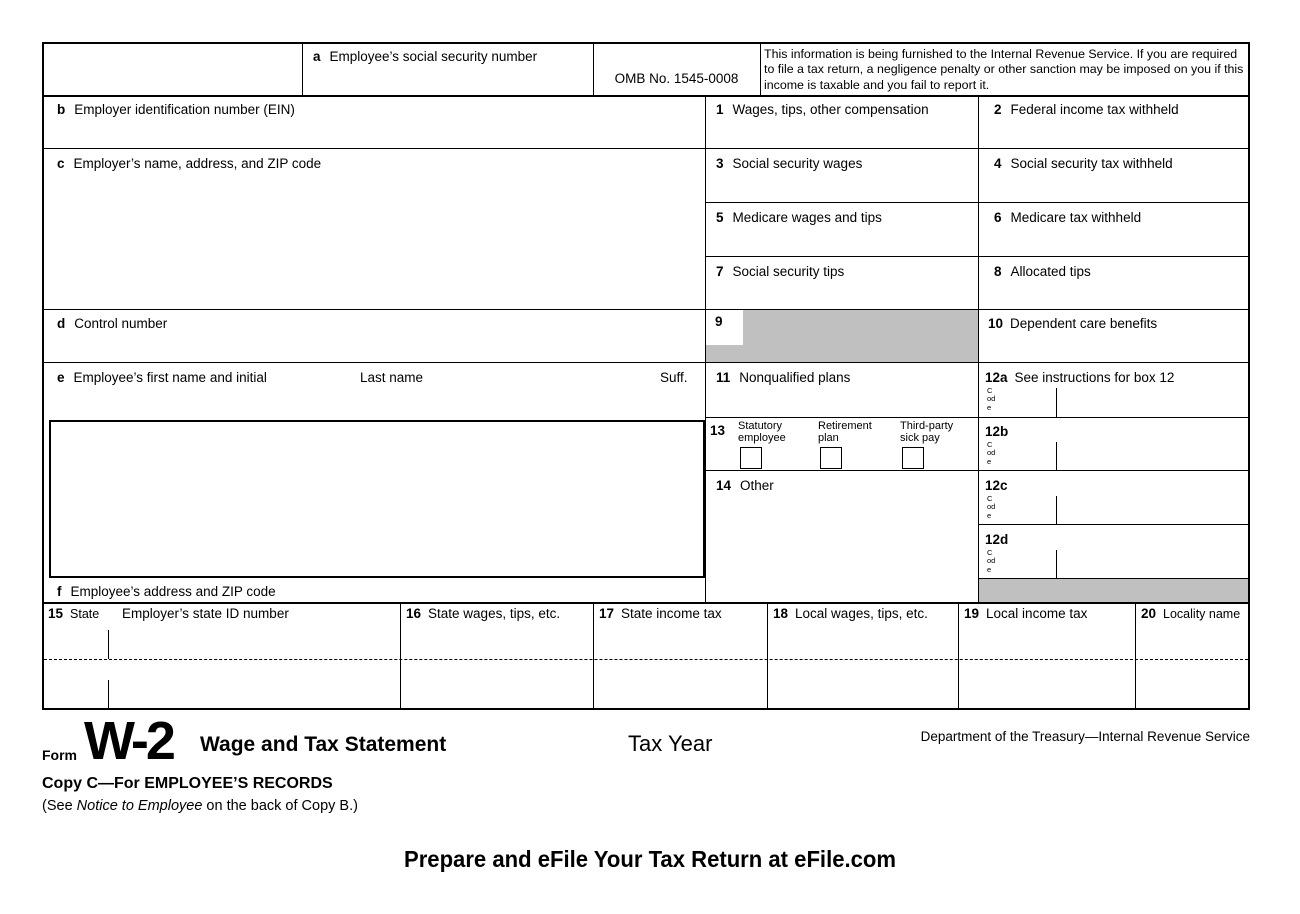 The width and height of the screenshot is (1300, 914). Describe the element at coordinates (433, 56) in the screenshot. I see `box-a-text: Employee’s social security number` at that location.